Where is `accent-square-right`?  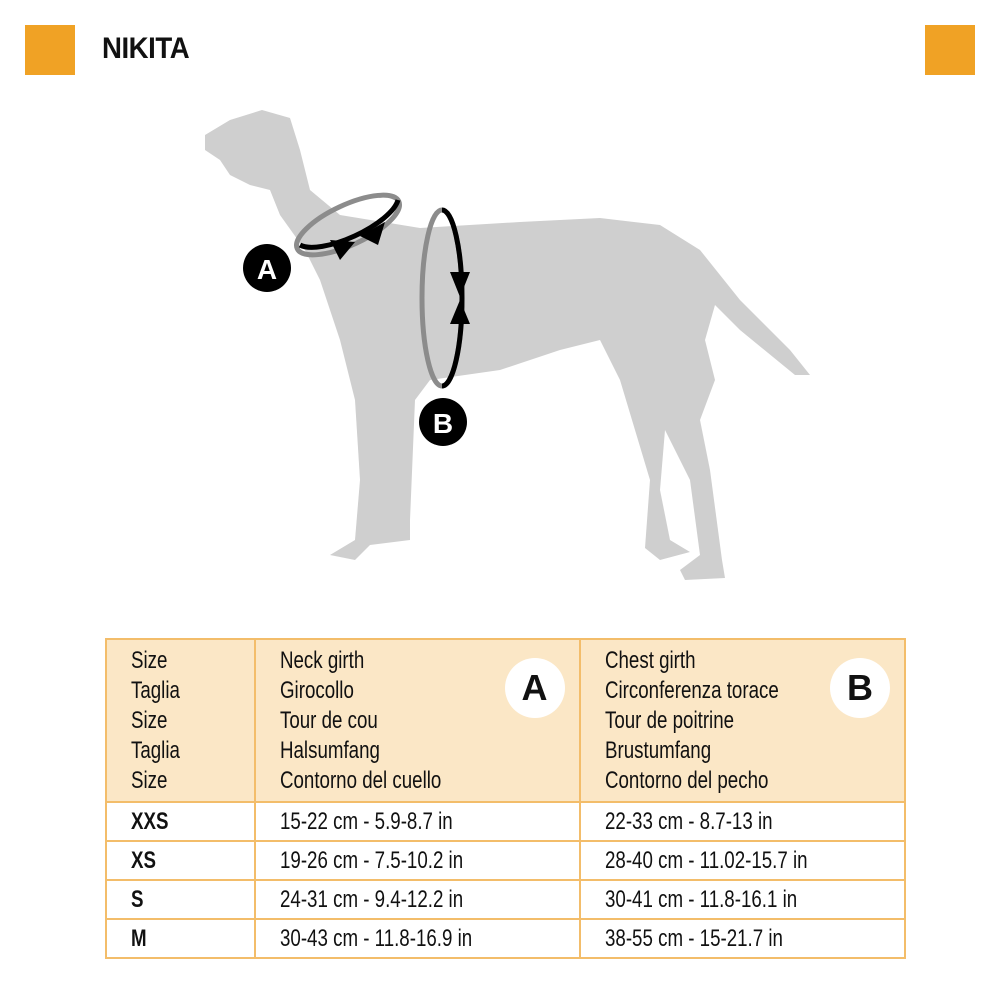 accent-square-right is located at coordinates (950, 50).